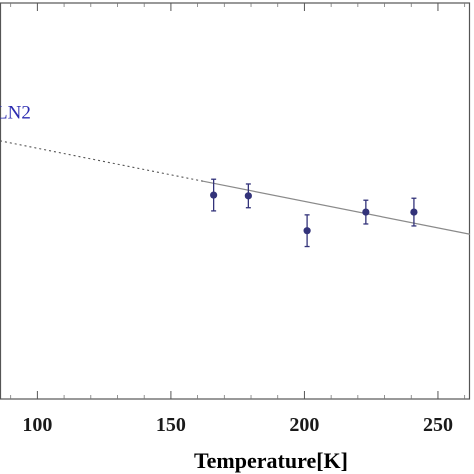 This screenshot has height=474, width=474. What do you see at coordinates (271, 460) in the screenshot?
I see `x-axis-label: Temperature[K]` at bounding box center [271, 460].